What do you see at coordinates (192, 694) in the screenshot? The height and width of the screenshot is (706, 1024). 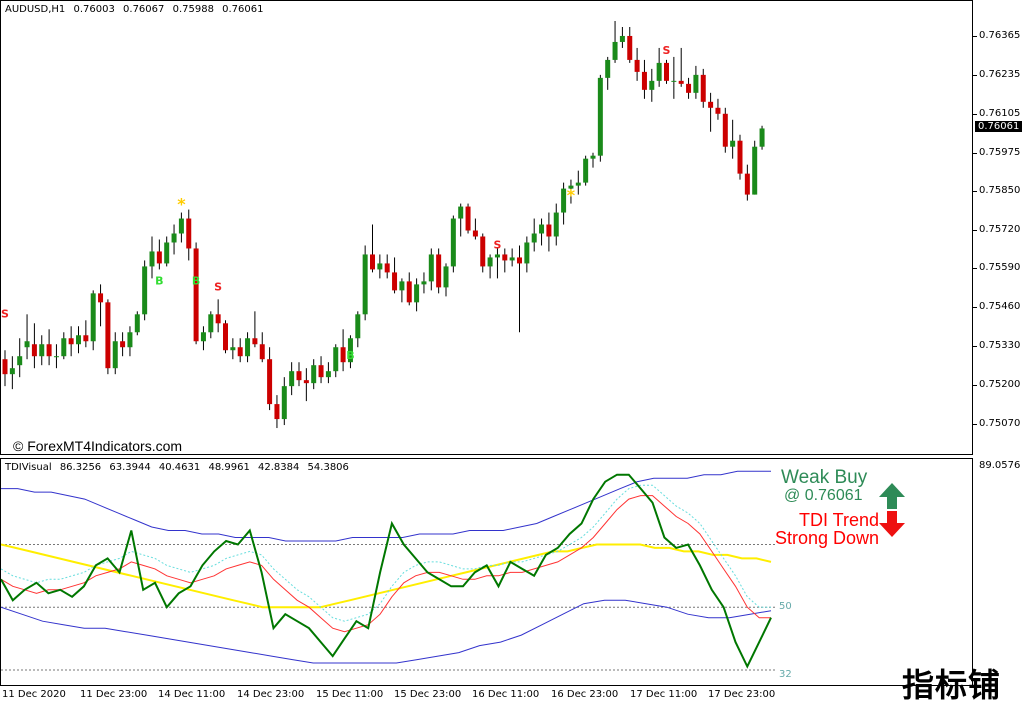 I see `time-label: 14 Dec 11:00` at bounding box center [192, 694].